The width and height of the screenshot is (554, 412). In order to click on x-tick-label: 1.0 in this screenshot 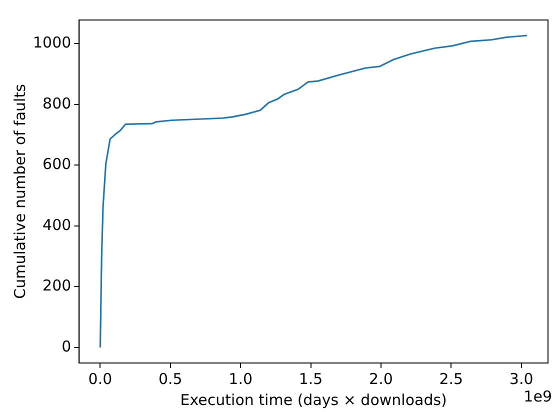, I will do `click(240, 379)`.